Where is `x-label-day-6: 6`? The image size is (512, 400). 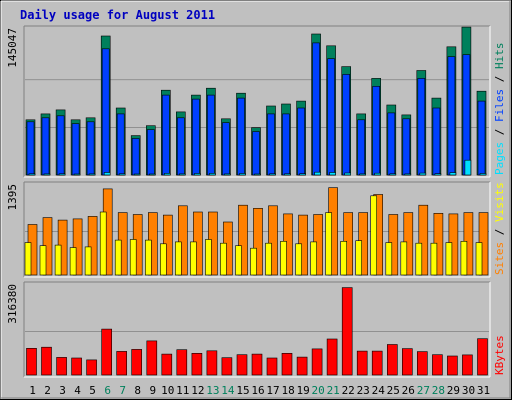 x-label-day-6: 6 is located at coordinates (107, 390).